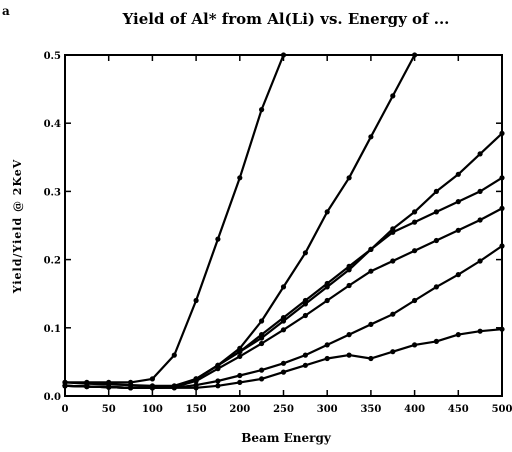 The image size is (512, 452). Describe the element at coordinates (196, 409) in the screenshot. I see `x-tick-label: 150` at that location.